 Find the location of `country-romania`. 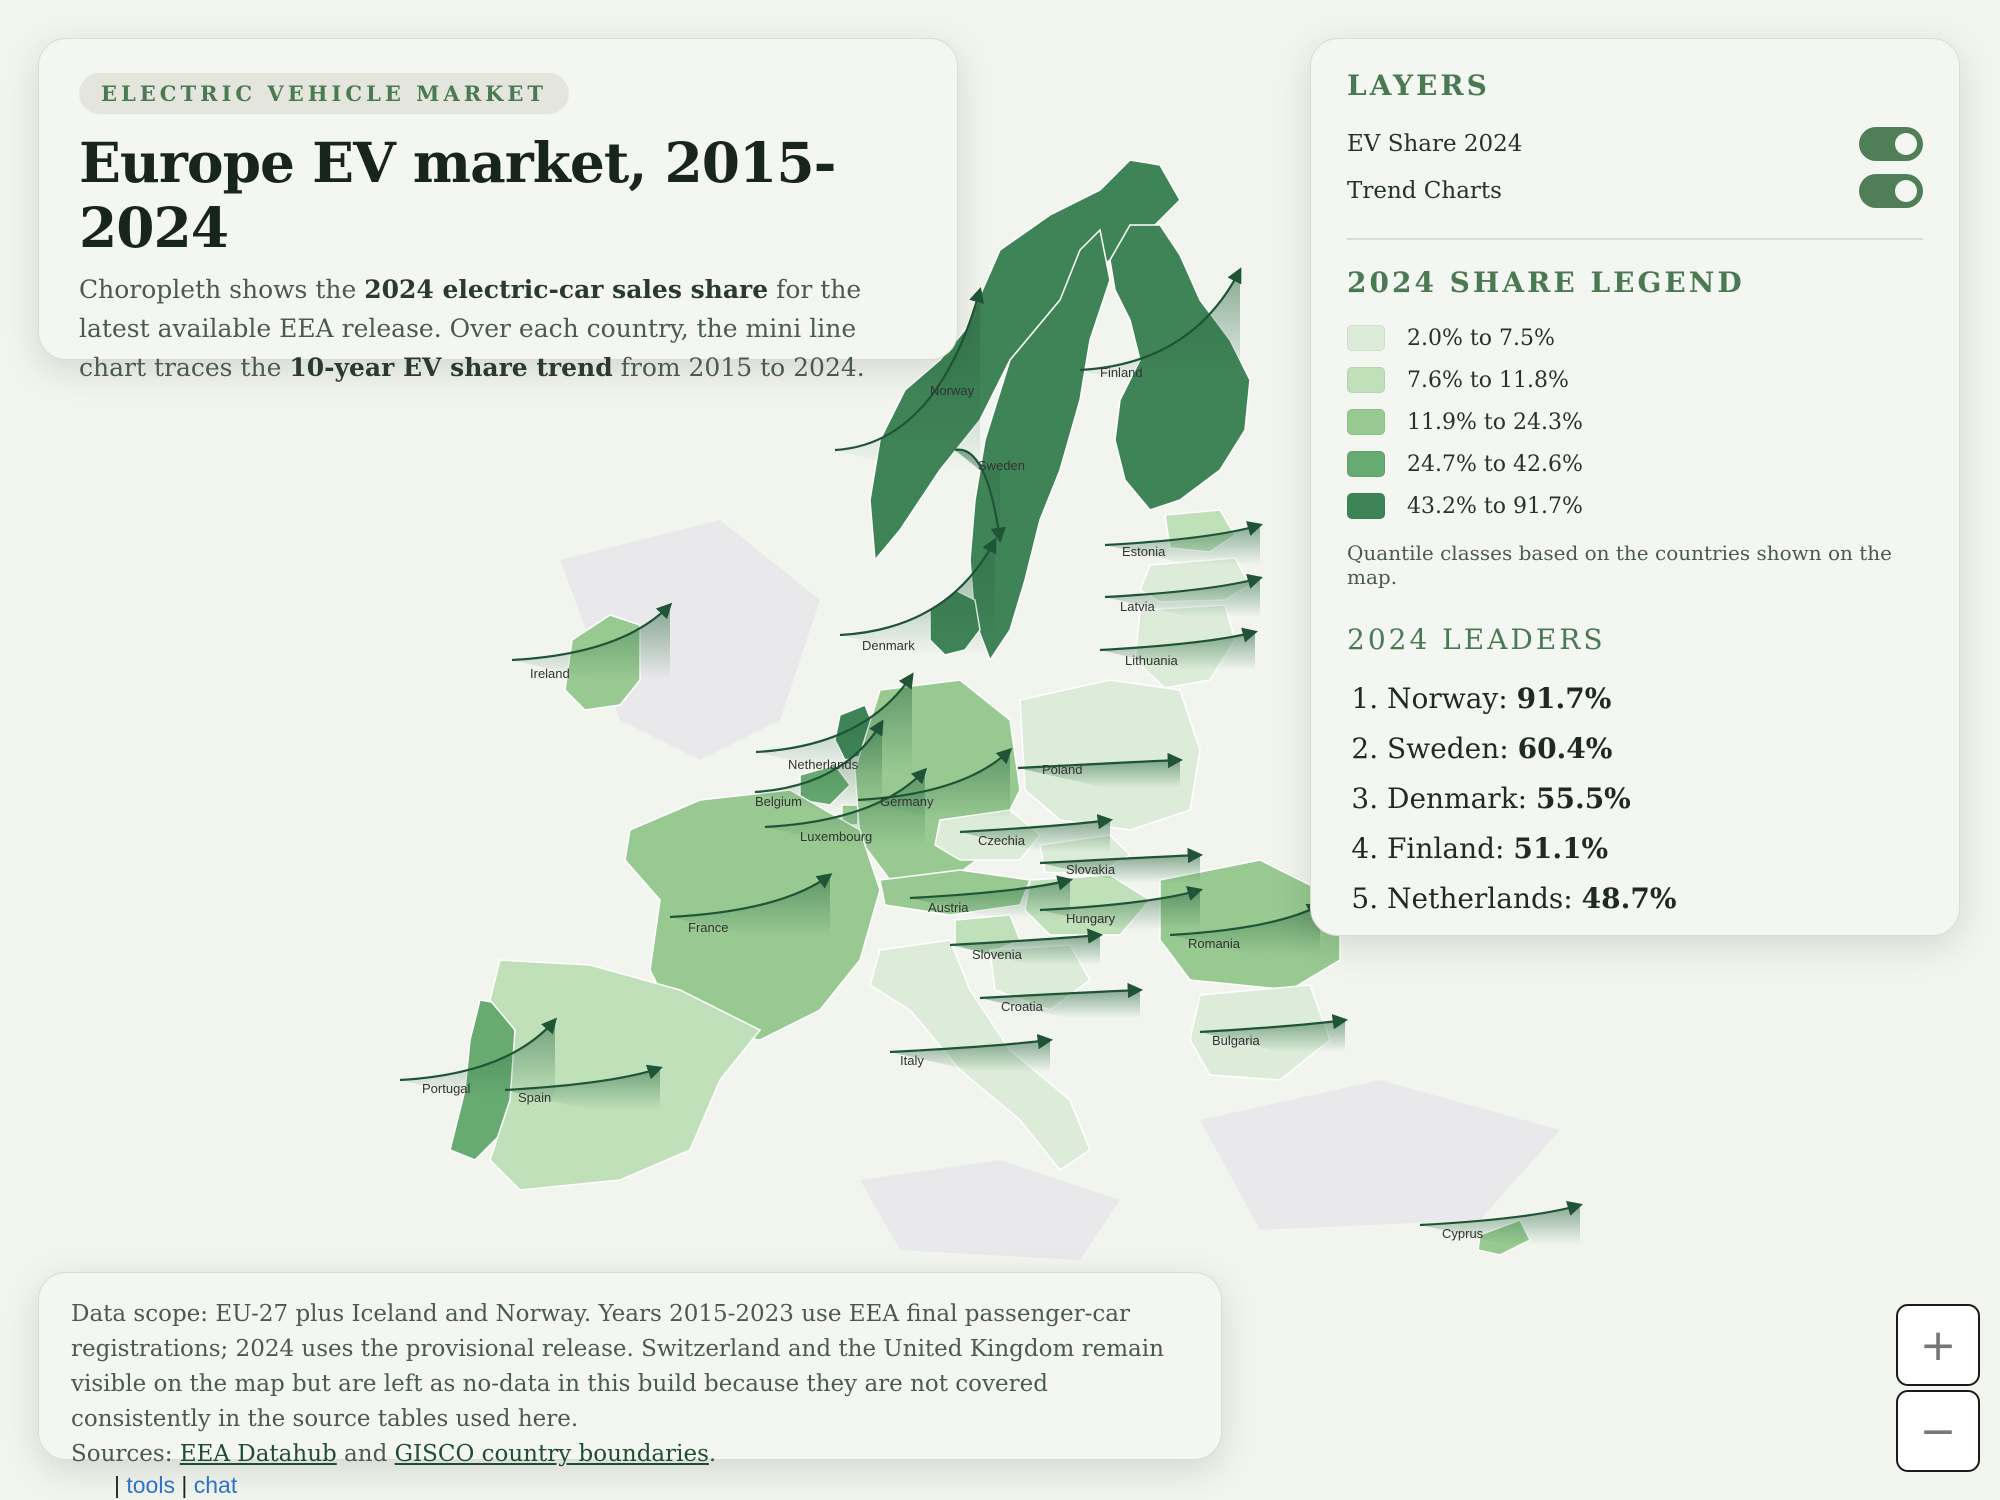

country-romania is located at coordinates (1250, 925).